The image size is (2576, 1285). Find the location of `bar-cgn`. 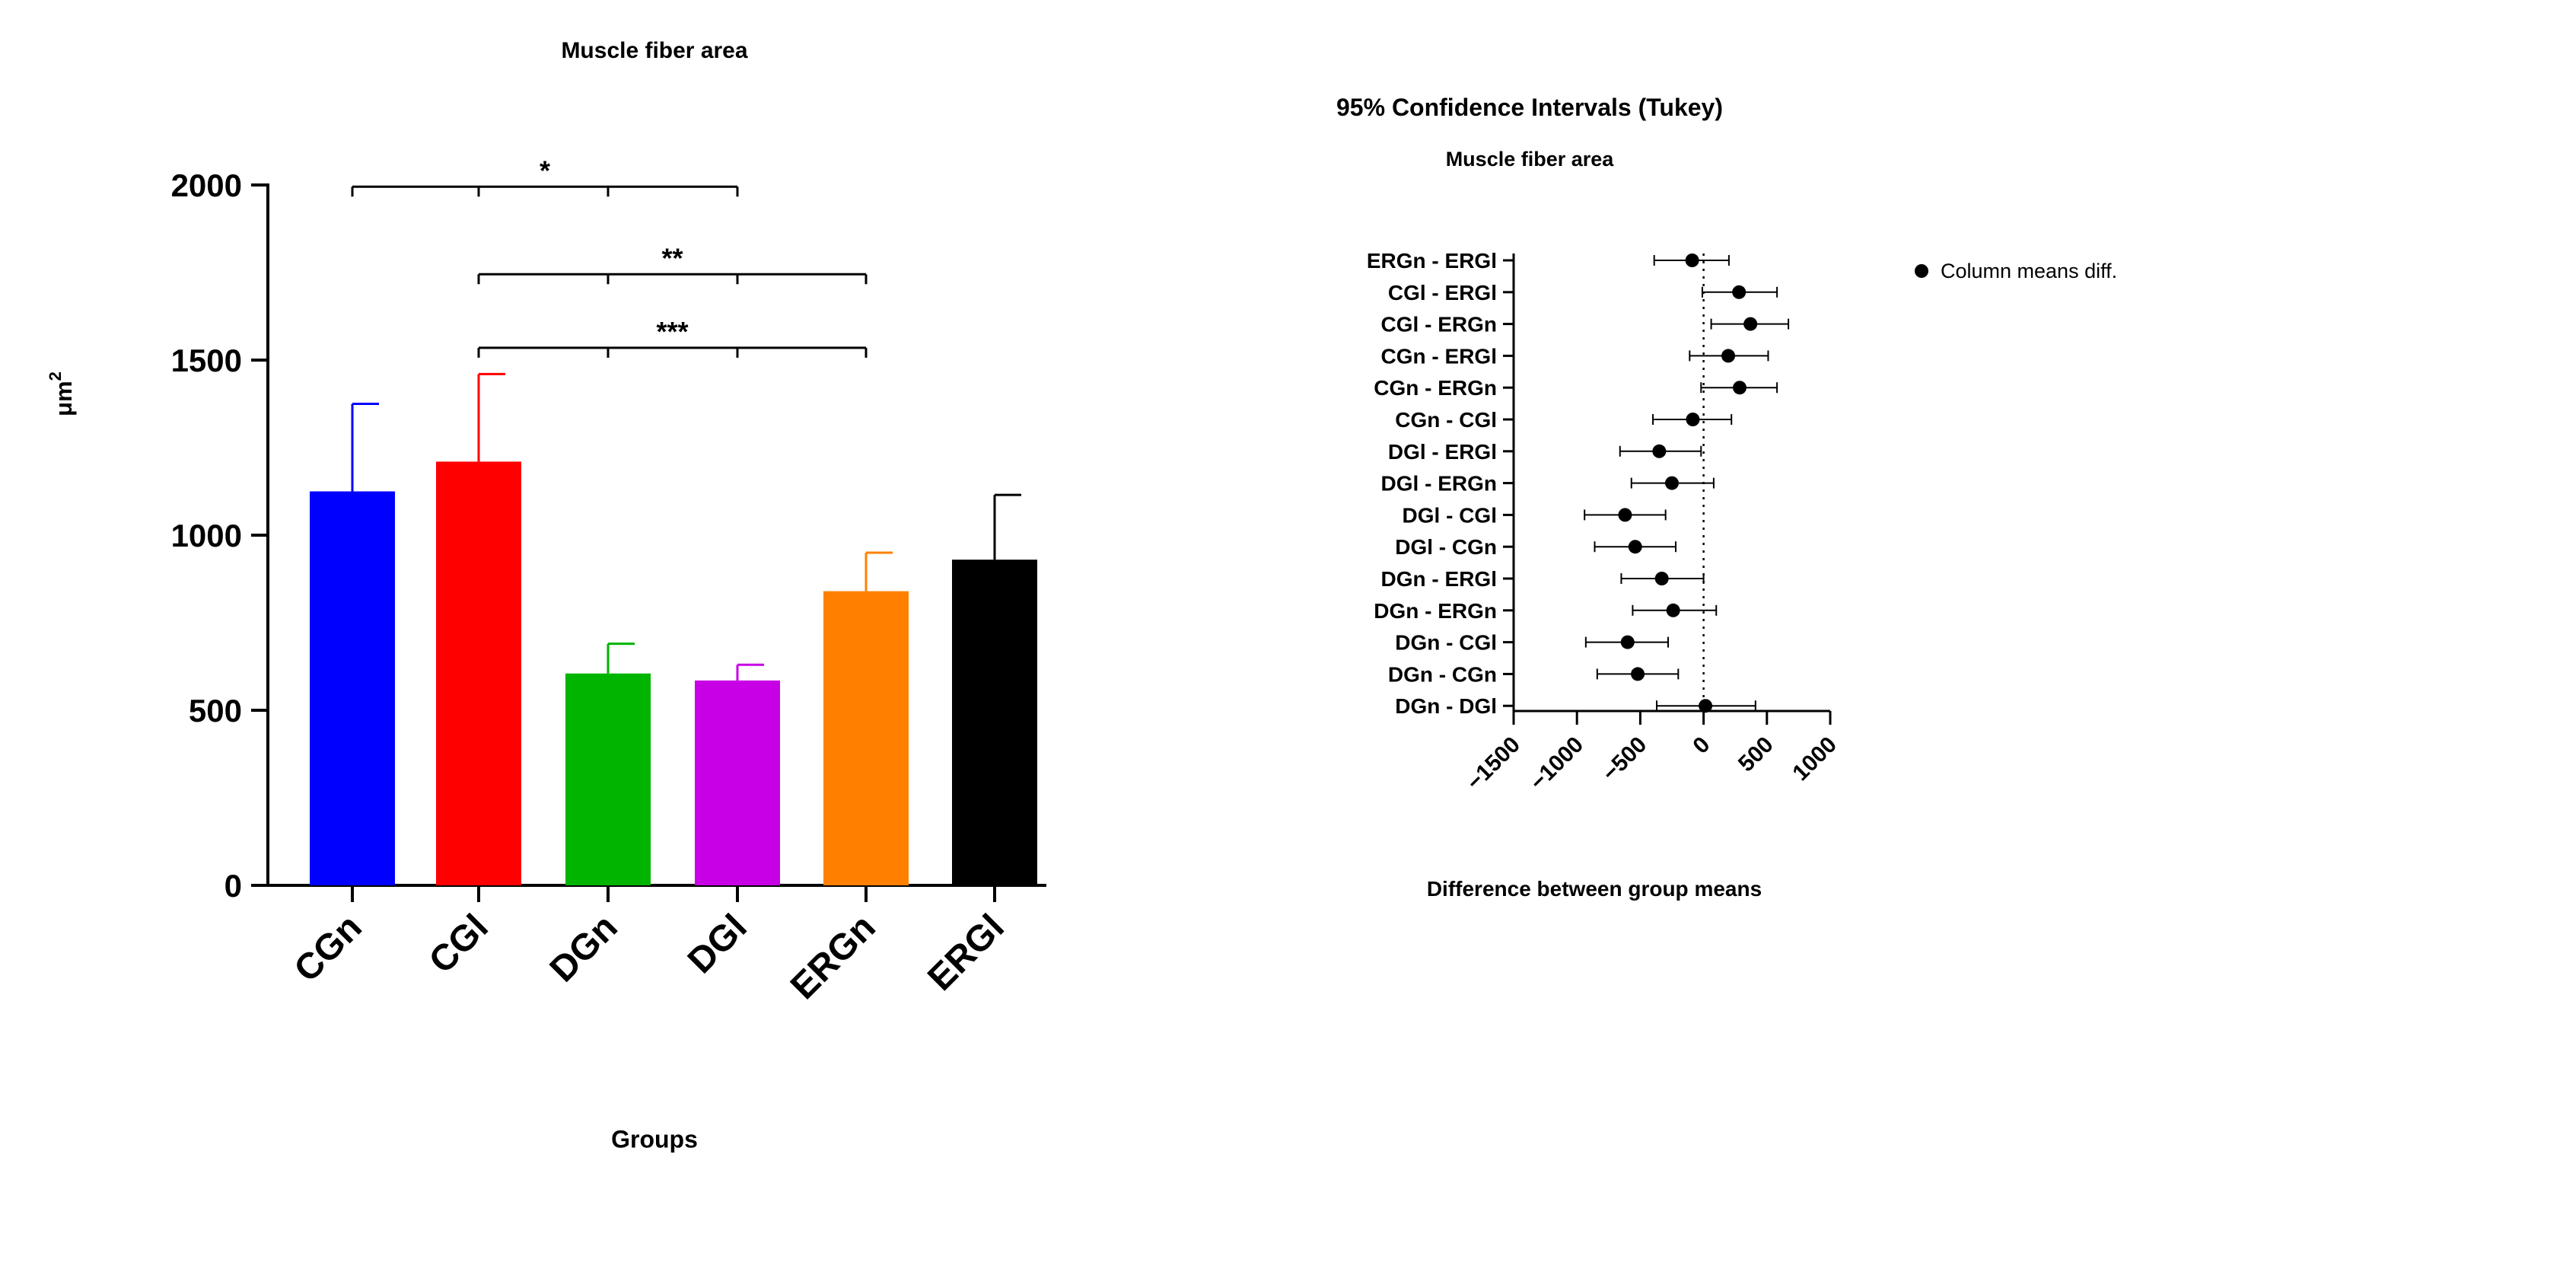

bar-cgn is located at coordinates (352, 688).